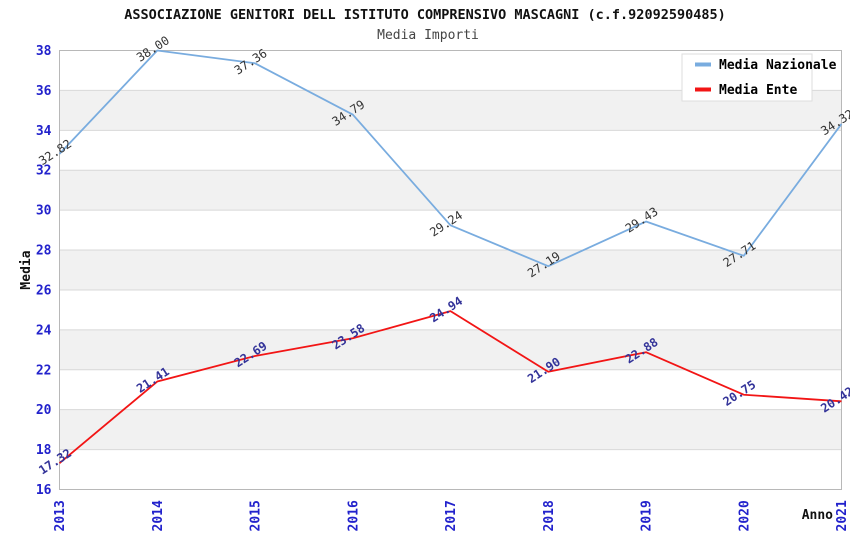 The height and width of the screenshot is (550, 850). I want to click on x-tick-label: 2020, so click(744, 515).